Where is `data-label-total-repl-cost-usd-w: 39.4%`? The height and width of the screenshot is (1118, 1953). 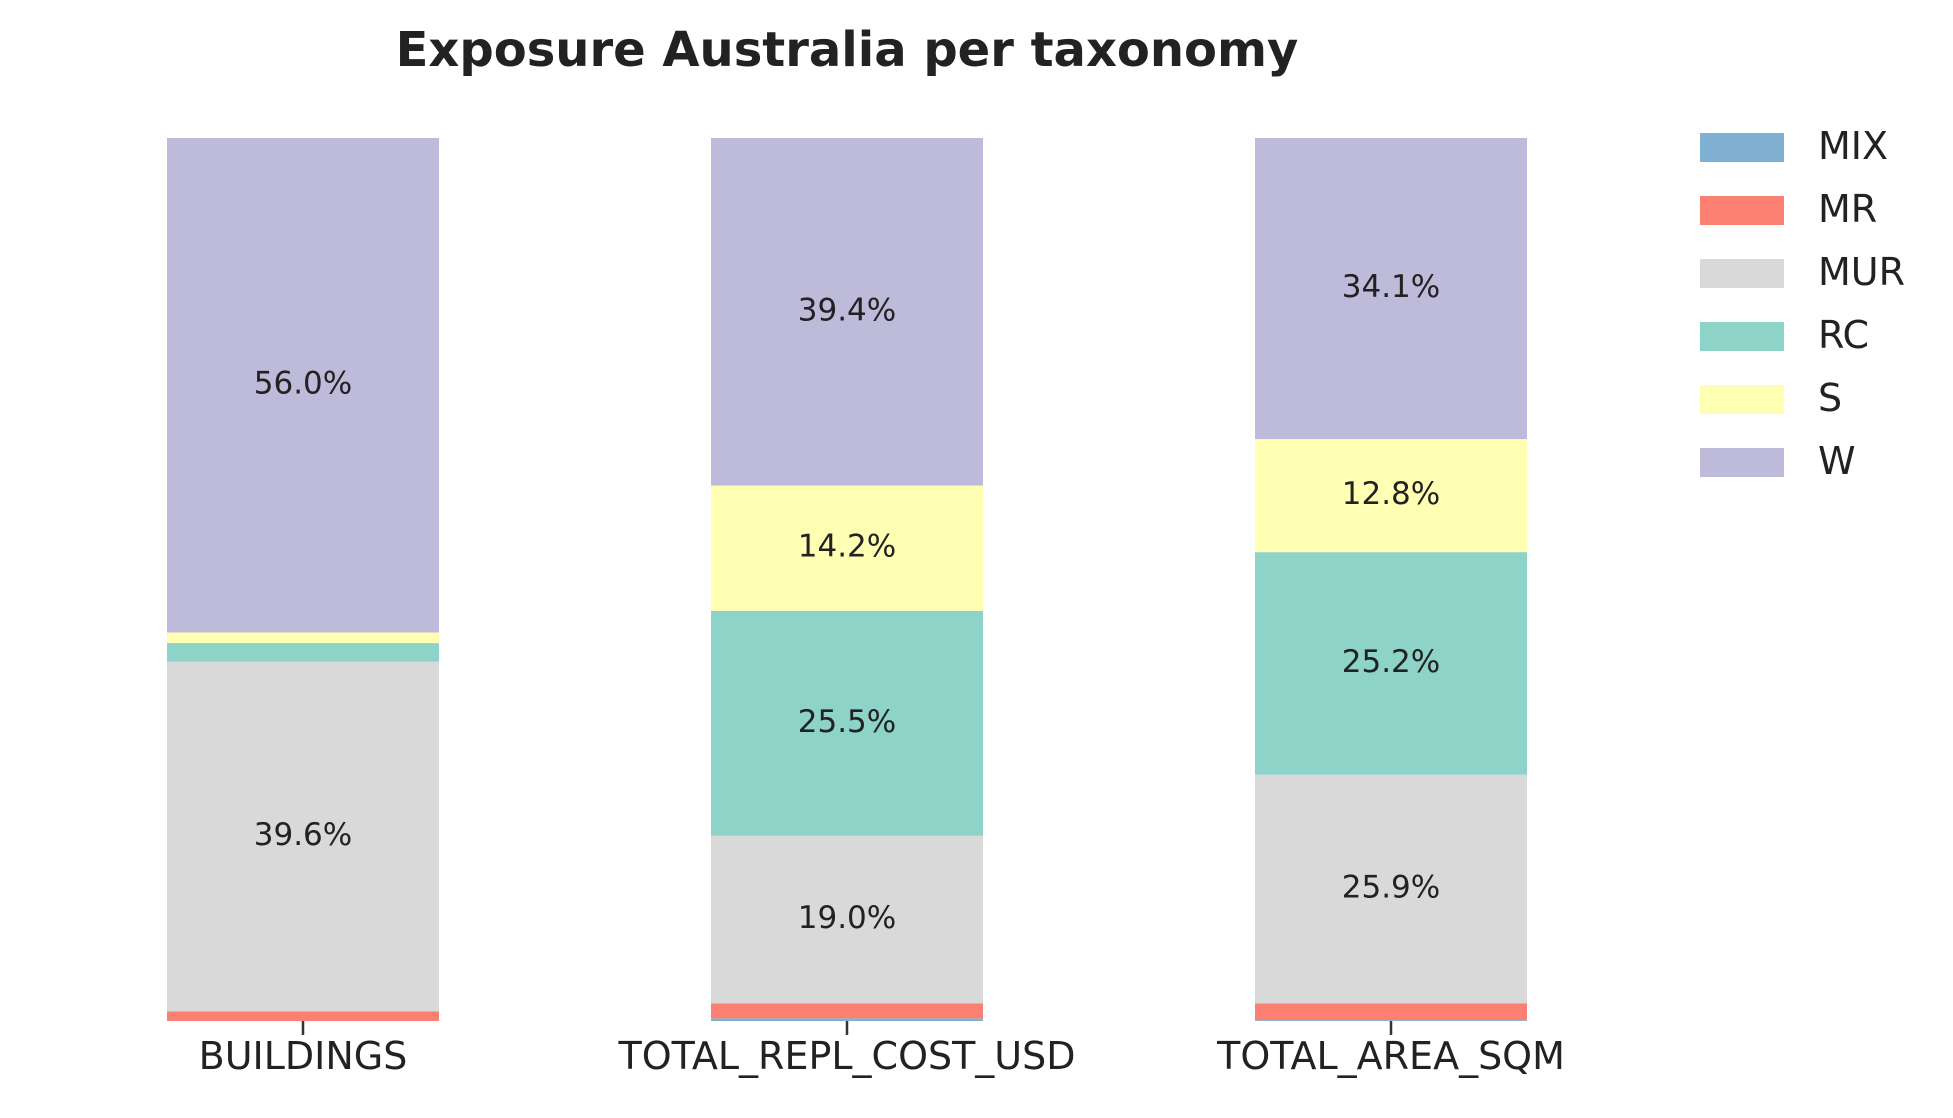 data-label-total-repl-cost-usd-w: 39.4% is located at coordinates (847, 310).